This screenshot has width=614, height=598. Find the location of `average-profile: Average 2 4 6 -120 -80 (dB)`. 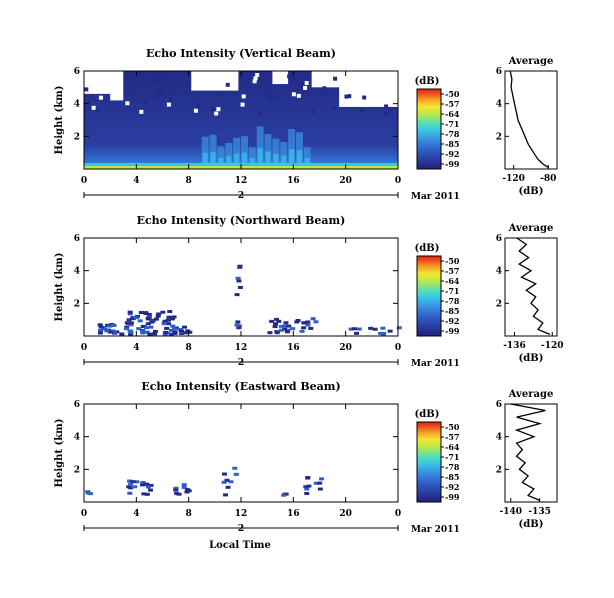

average-profile: Average 2 4 6 -120 -80 (dB) is located at coordinates (527, 126).